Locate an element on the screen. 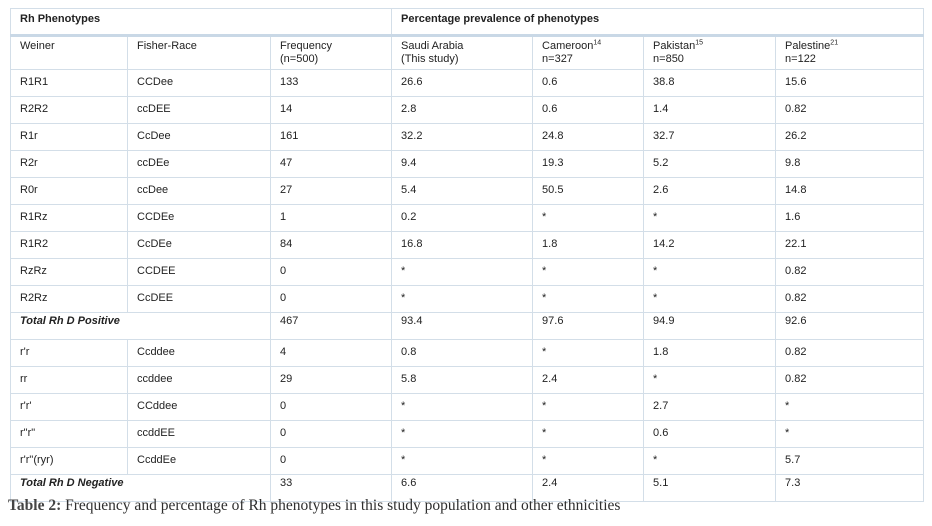 The height and width of the screenshot is (526, 932). column-header-cameroon: Cameroon14 n=327 is located at coordinates (588, 52).